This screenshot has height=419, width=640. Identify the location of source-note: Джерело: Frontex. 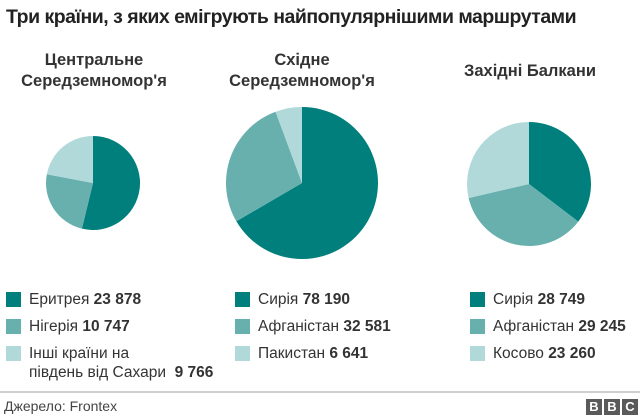
(61, 406).